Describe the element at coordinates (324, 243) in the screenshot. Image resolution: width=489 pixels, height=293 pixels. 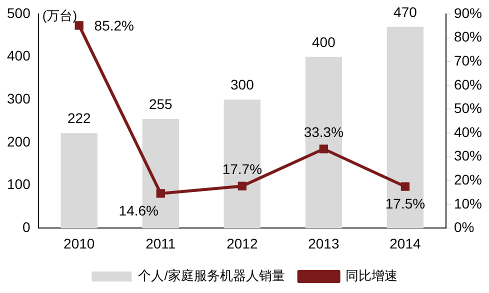
I see `x-tick-label: 2013` at that location.